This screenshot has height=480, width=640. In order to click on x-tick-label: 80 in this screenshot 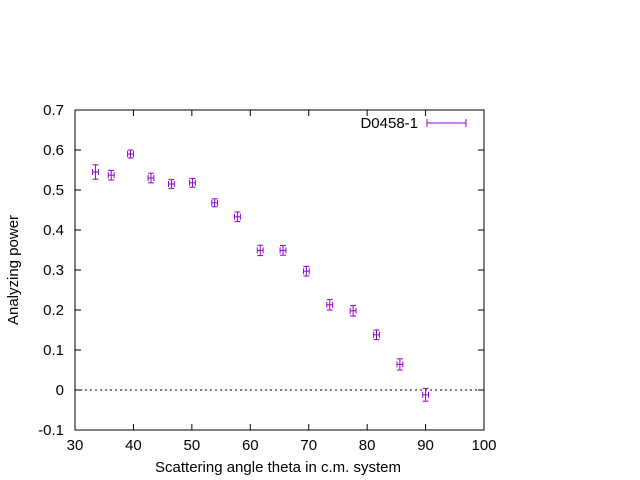, I will do `click(367, 445)`.